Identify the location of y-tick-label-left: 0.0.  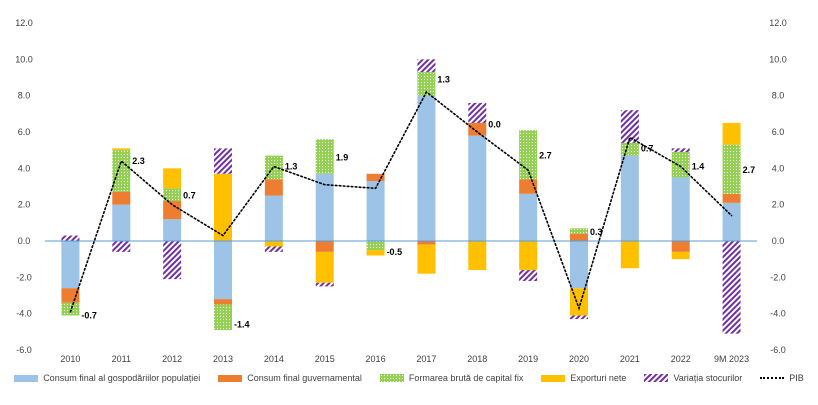
(24, 241).